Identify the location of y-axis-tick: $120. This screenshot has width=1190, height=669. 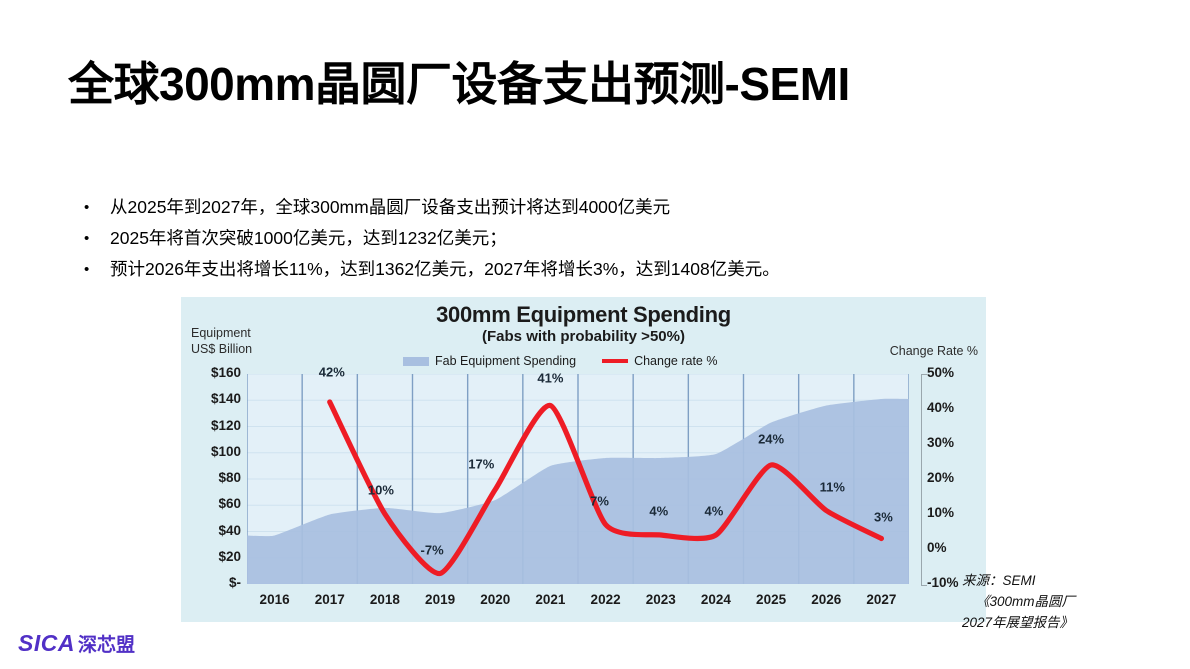
(225, 425).